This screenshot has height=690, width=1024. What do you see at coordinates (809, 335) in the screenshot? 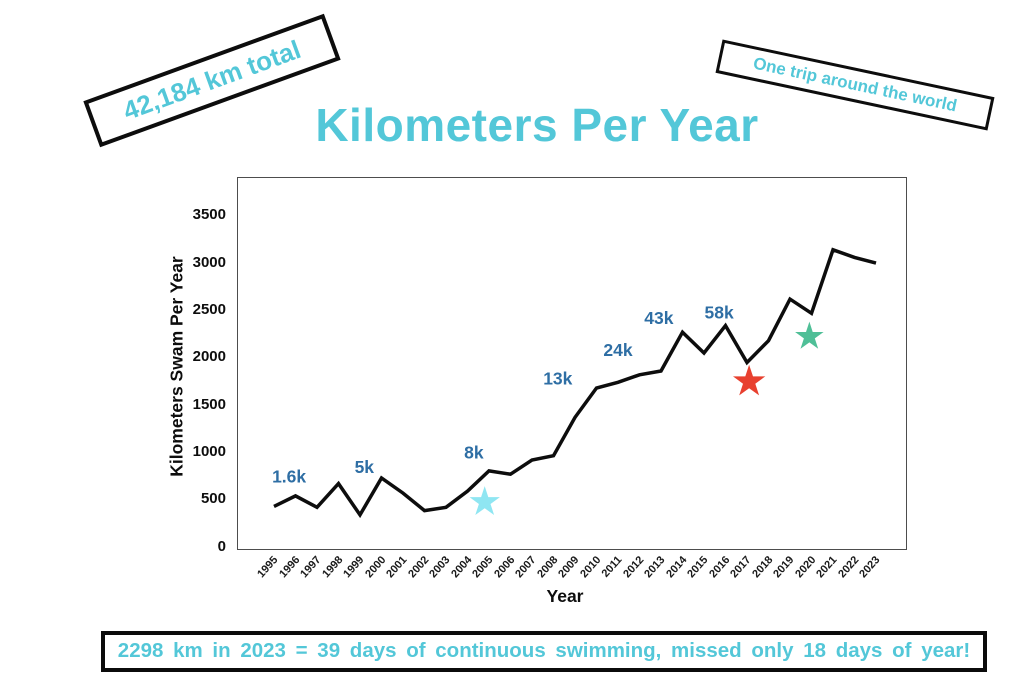
I see `green-star-marker` at bounding box center [809, 335].